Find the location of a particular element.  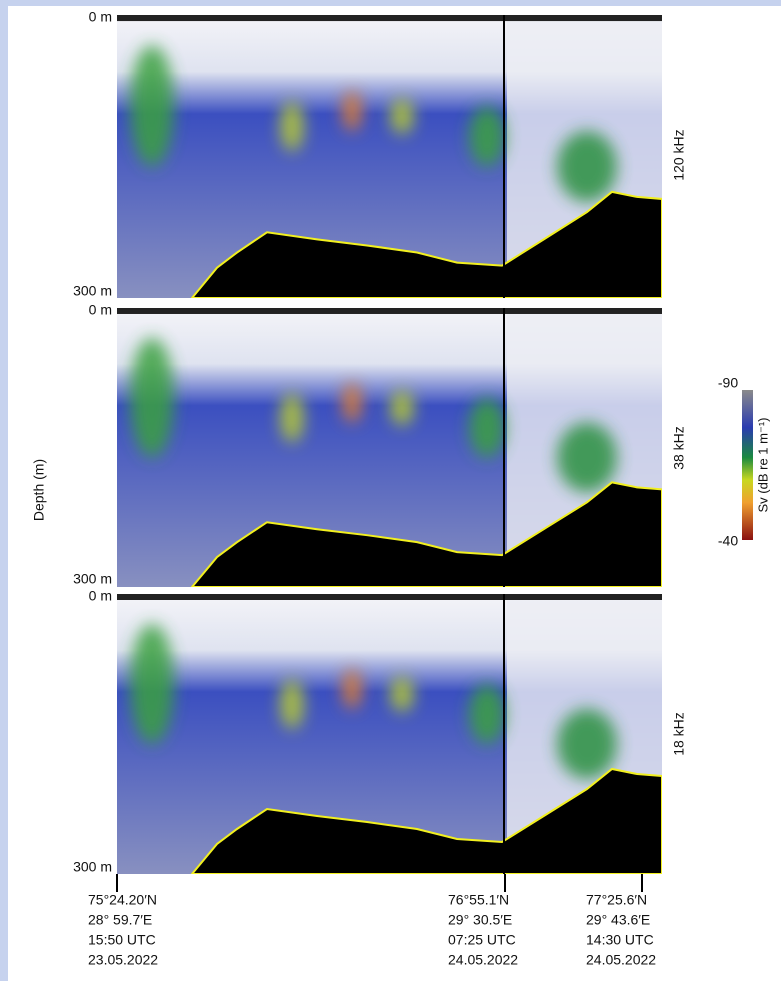

station-label: 75°24.20′N is located at coordinates (122, 900).